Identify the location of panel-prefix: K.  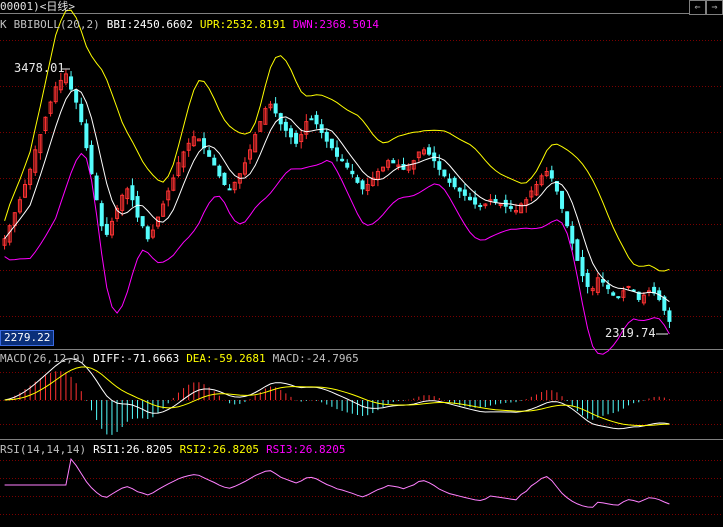
(3, 24).